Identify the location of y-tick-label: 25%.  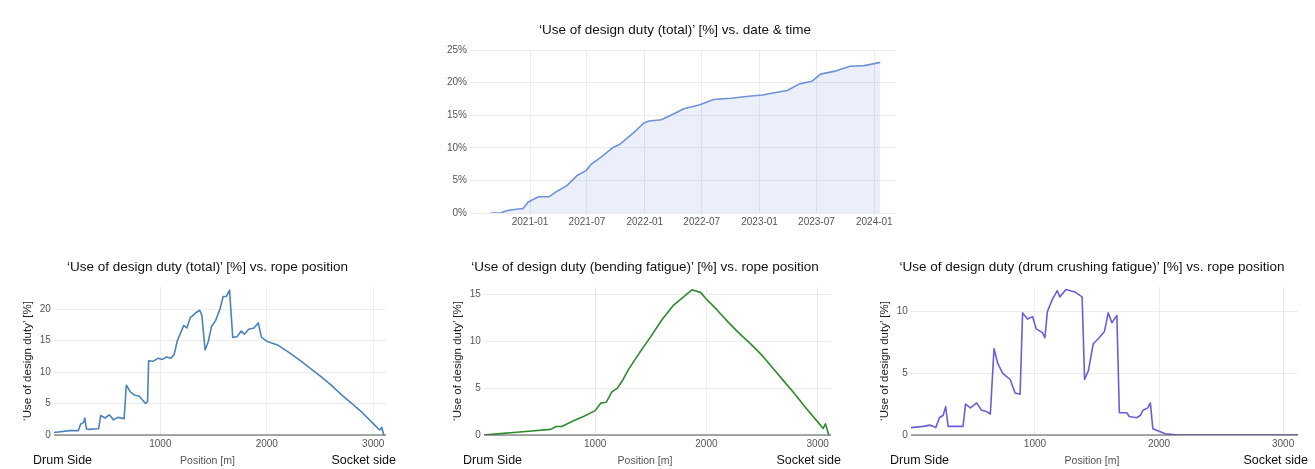
(457, 49).